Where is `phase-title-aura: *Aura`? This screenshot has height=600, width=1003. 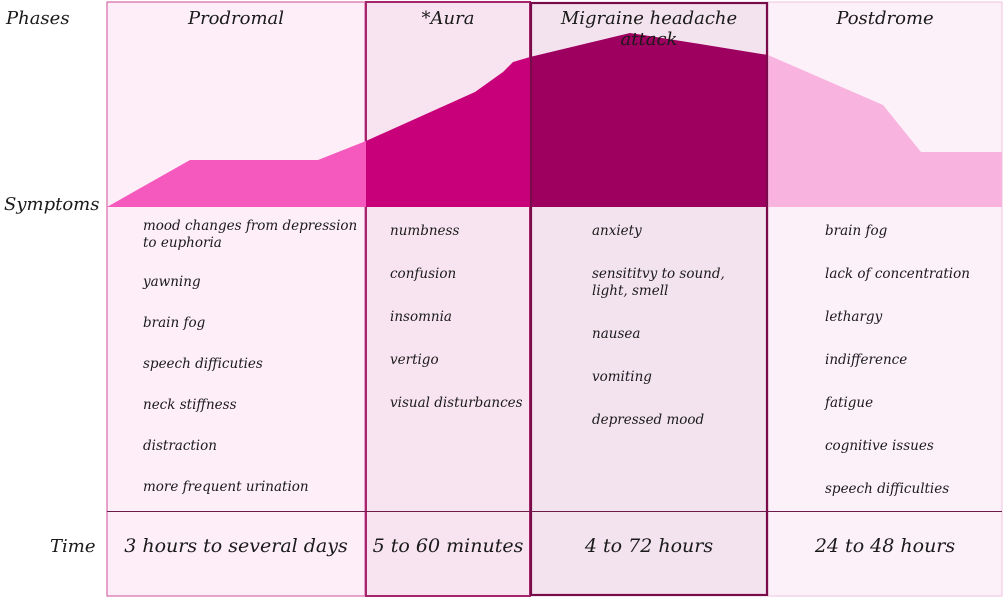
phase-title-aura: *Aura is located at coordinates (448, 18).